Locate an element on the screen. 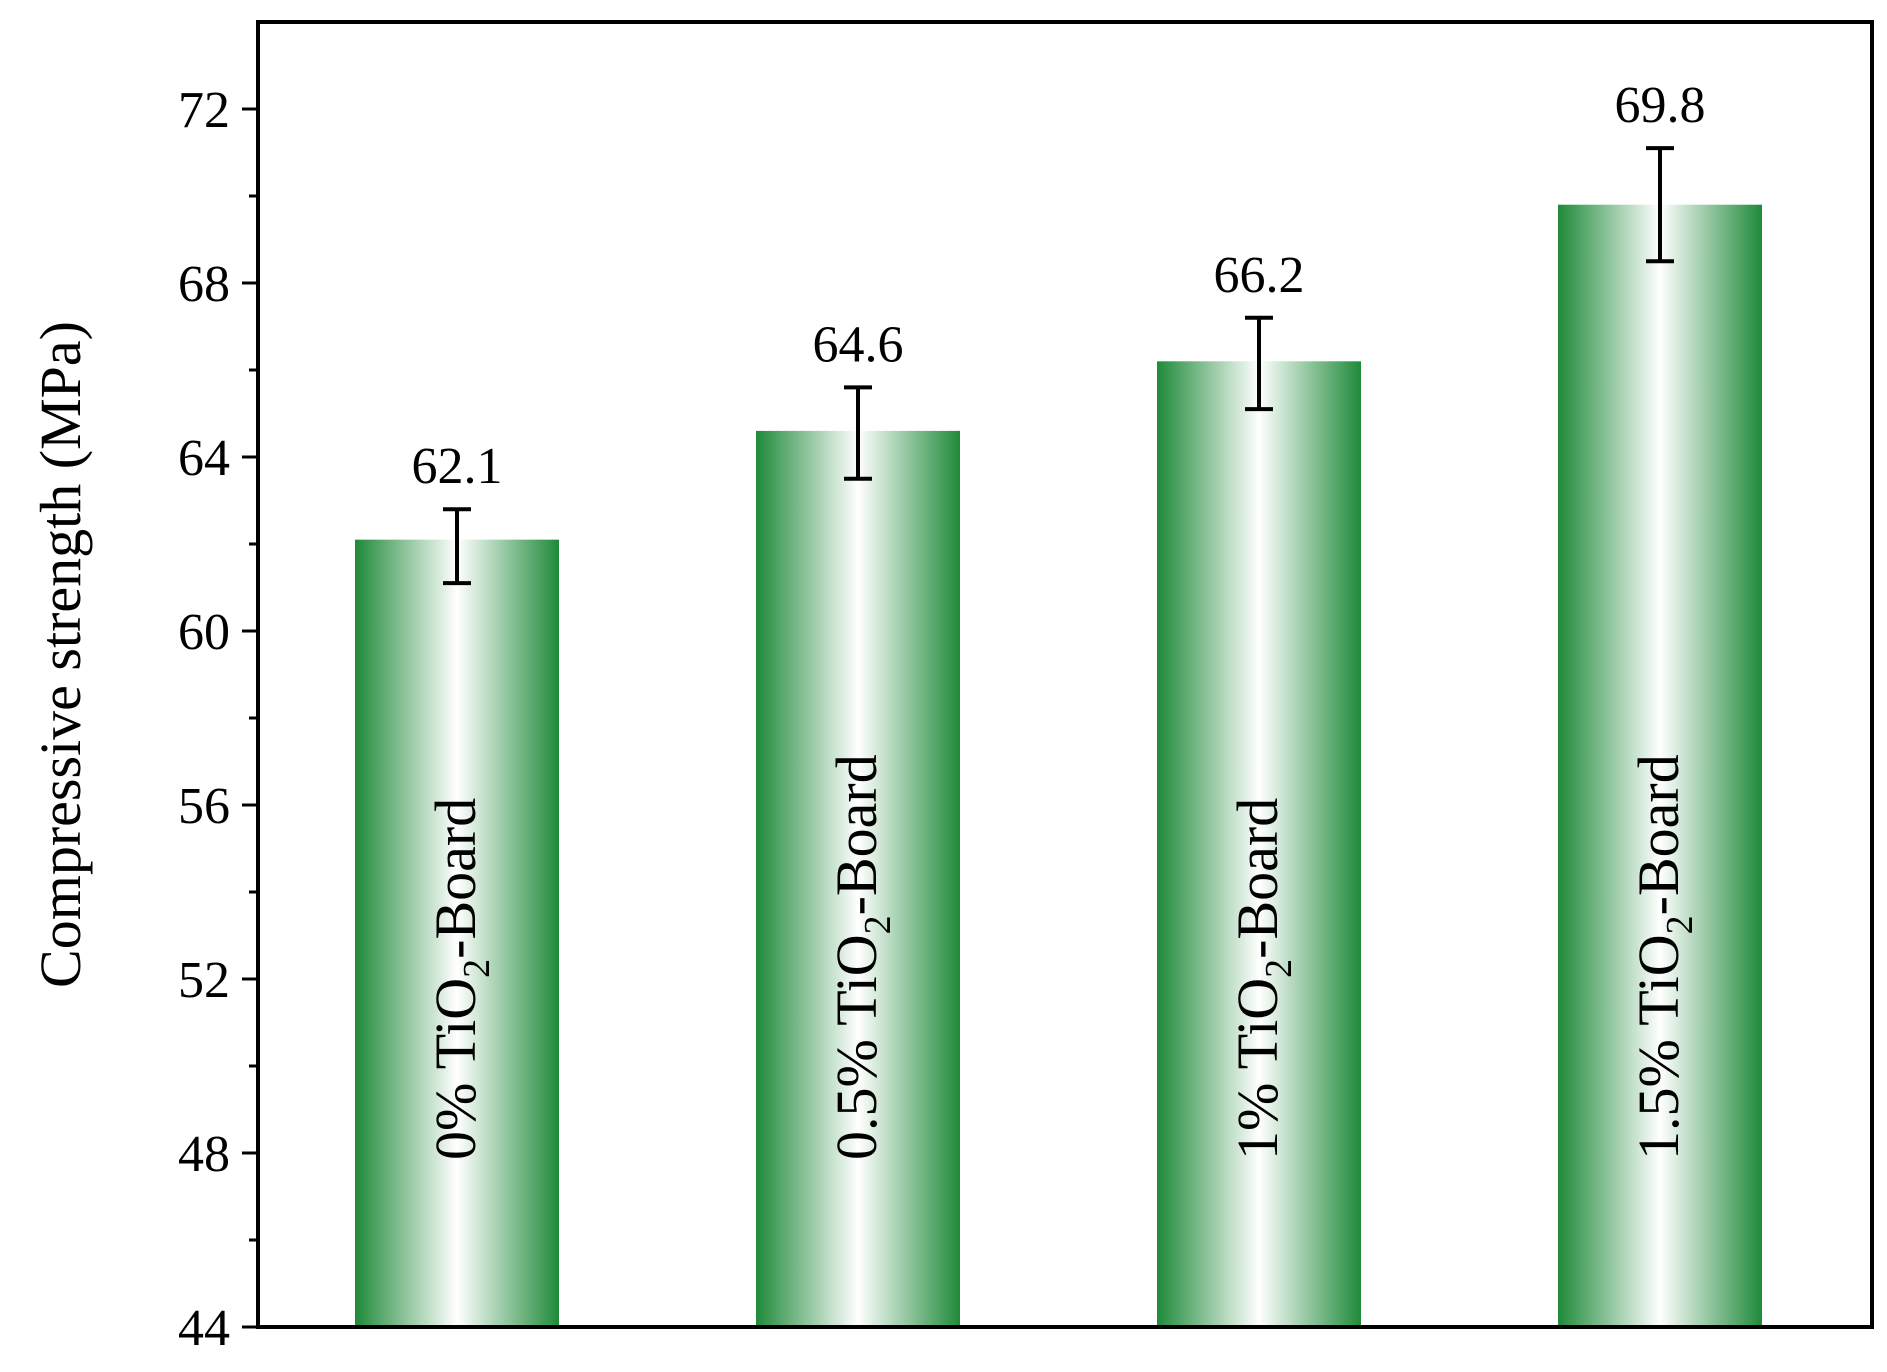 The width and height of the screenshot is (1887, 1372). value-label: 62.1 is located at coordinates (457, 466).